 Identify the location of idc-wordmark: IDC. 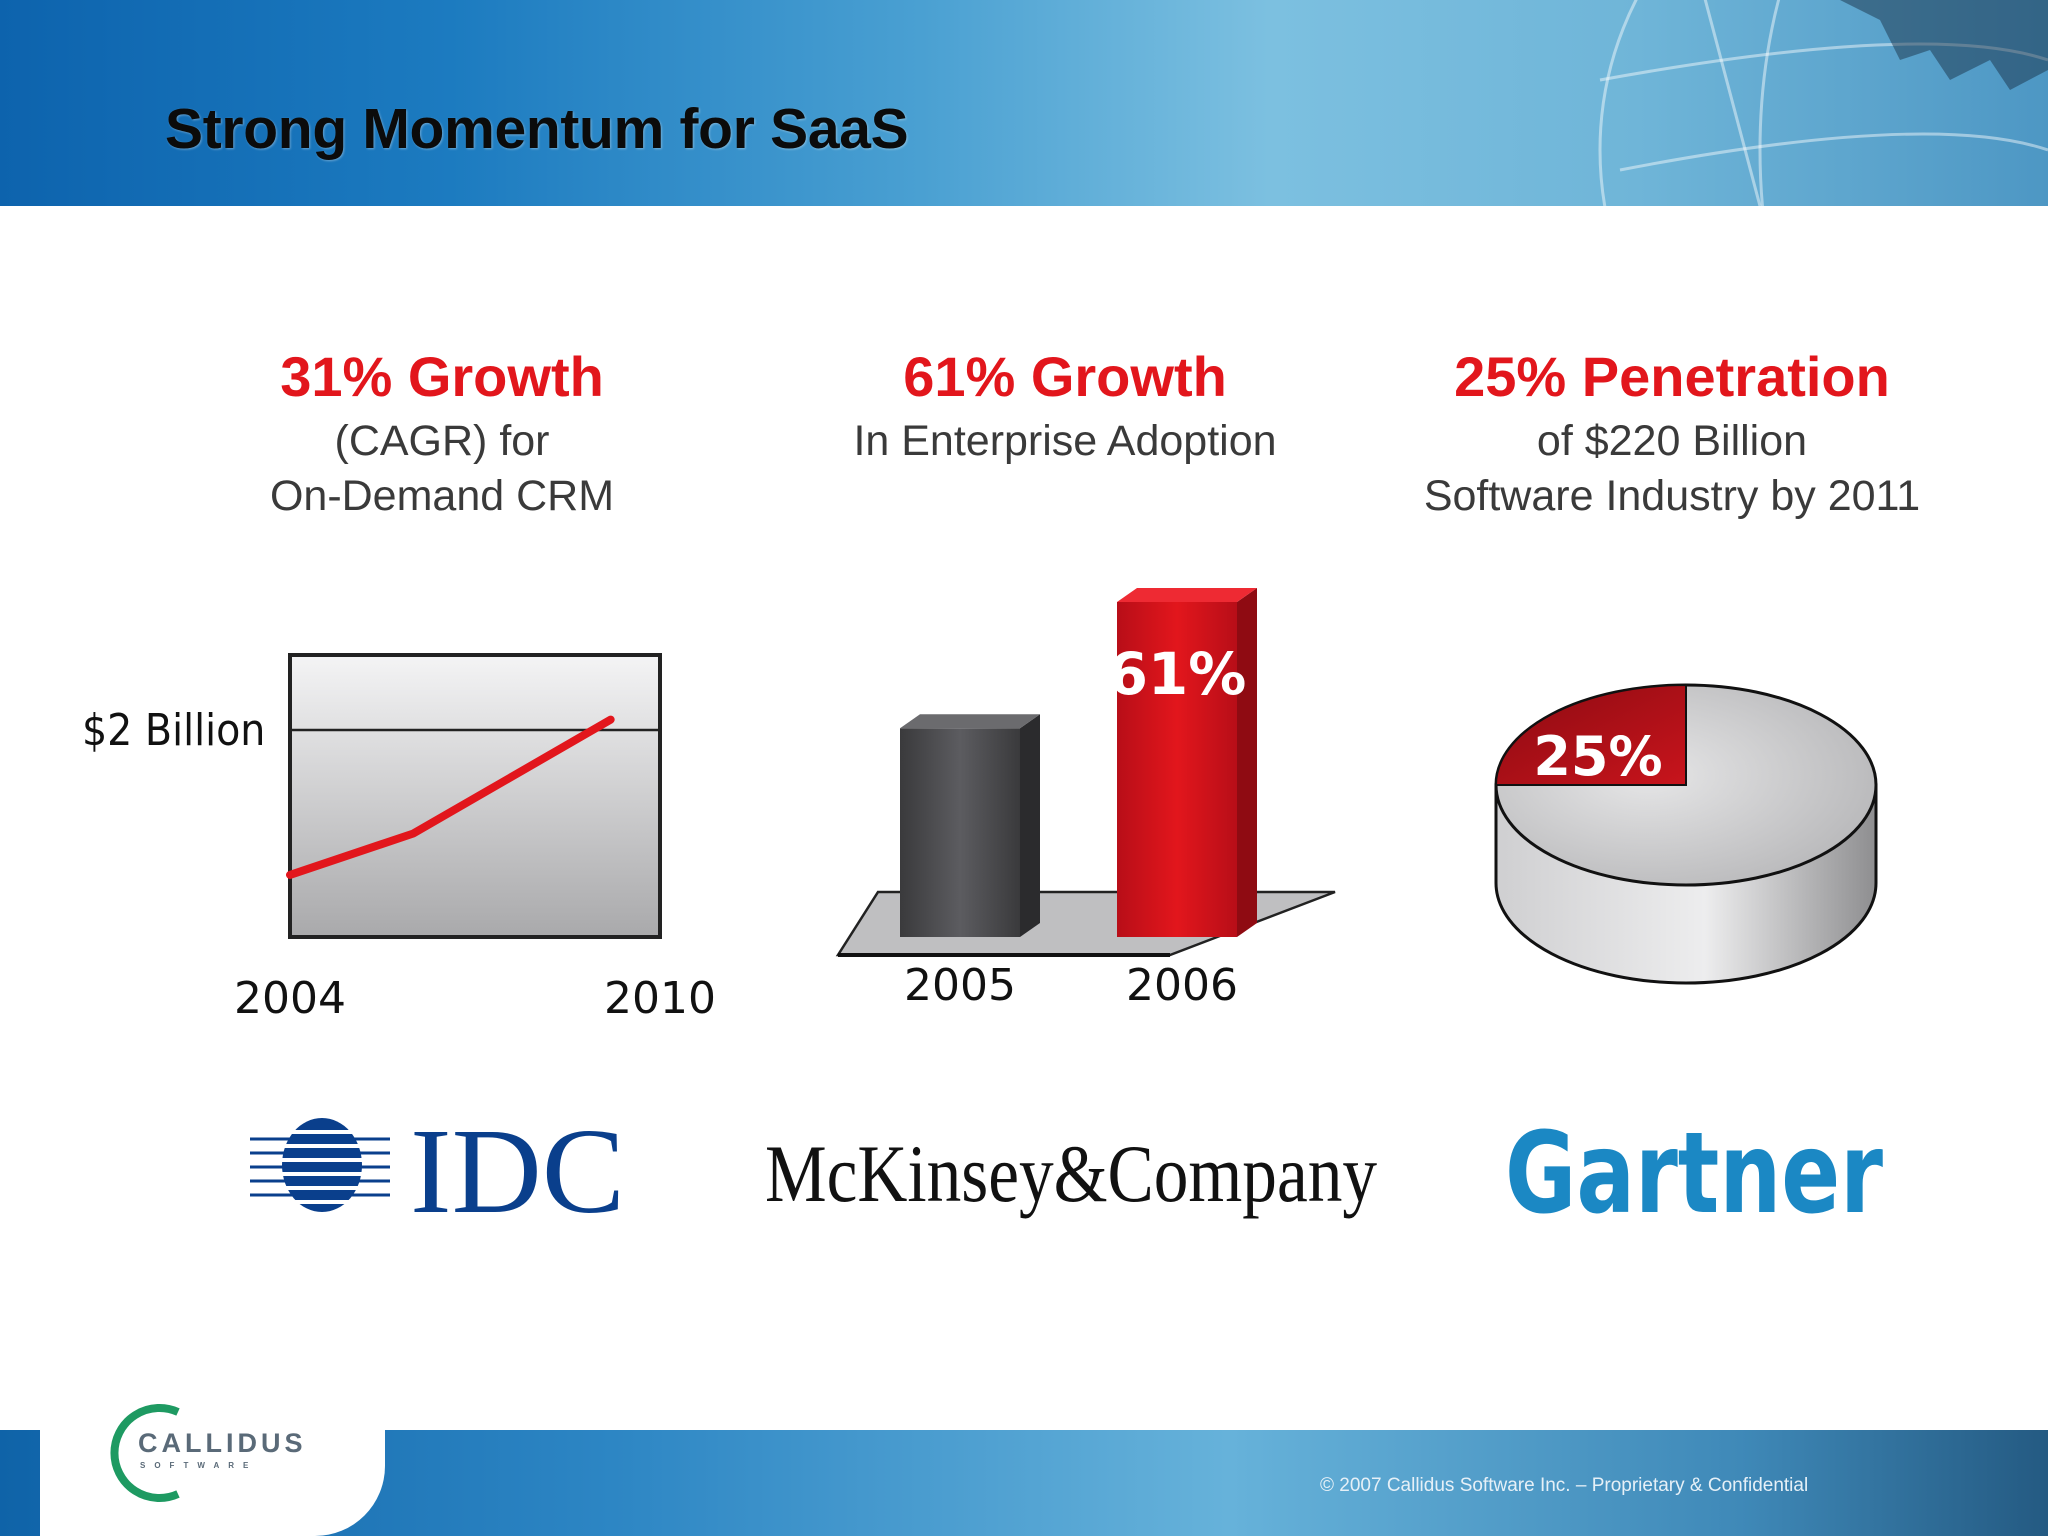
(517, 1165).